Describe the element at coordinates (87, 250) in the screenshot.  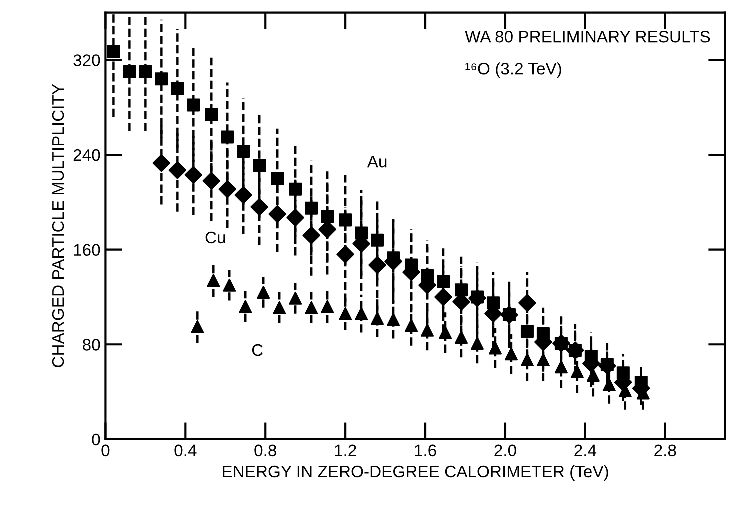
I see `y-tick-label: 160` at that location.